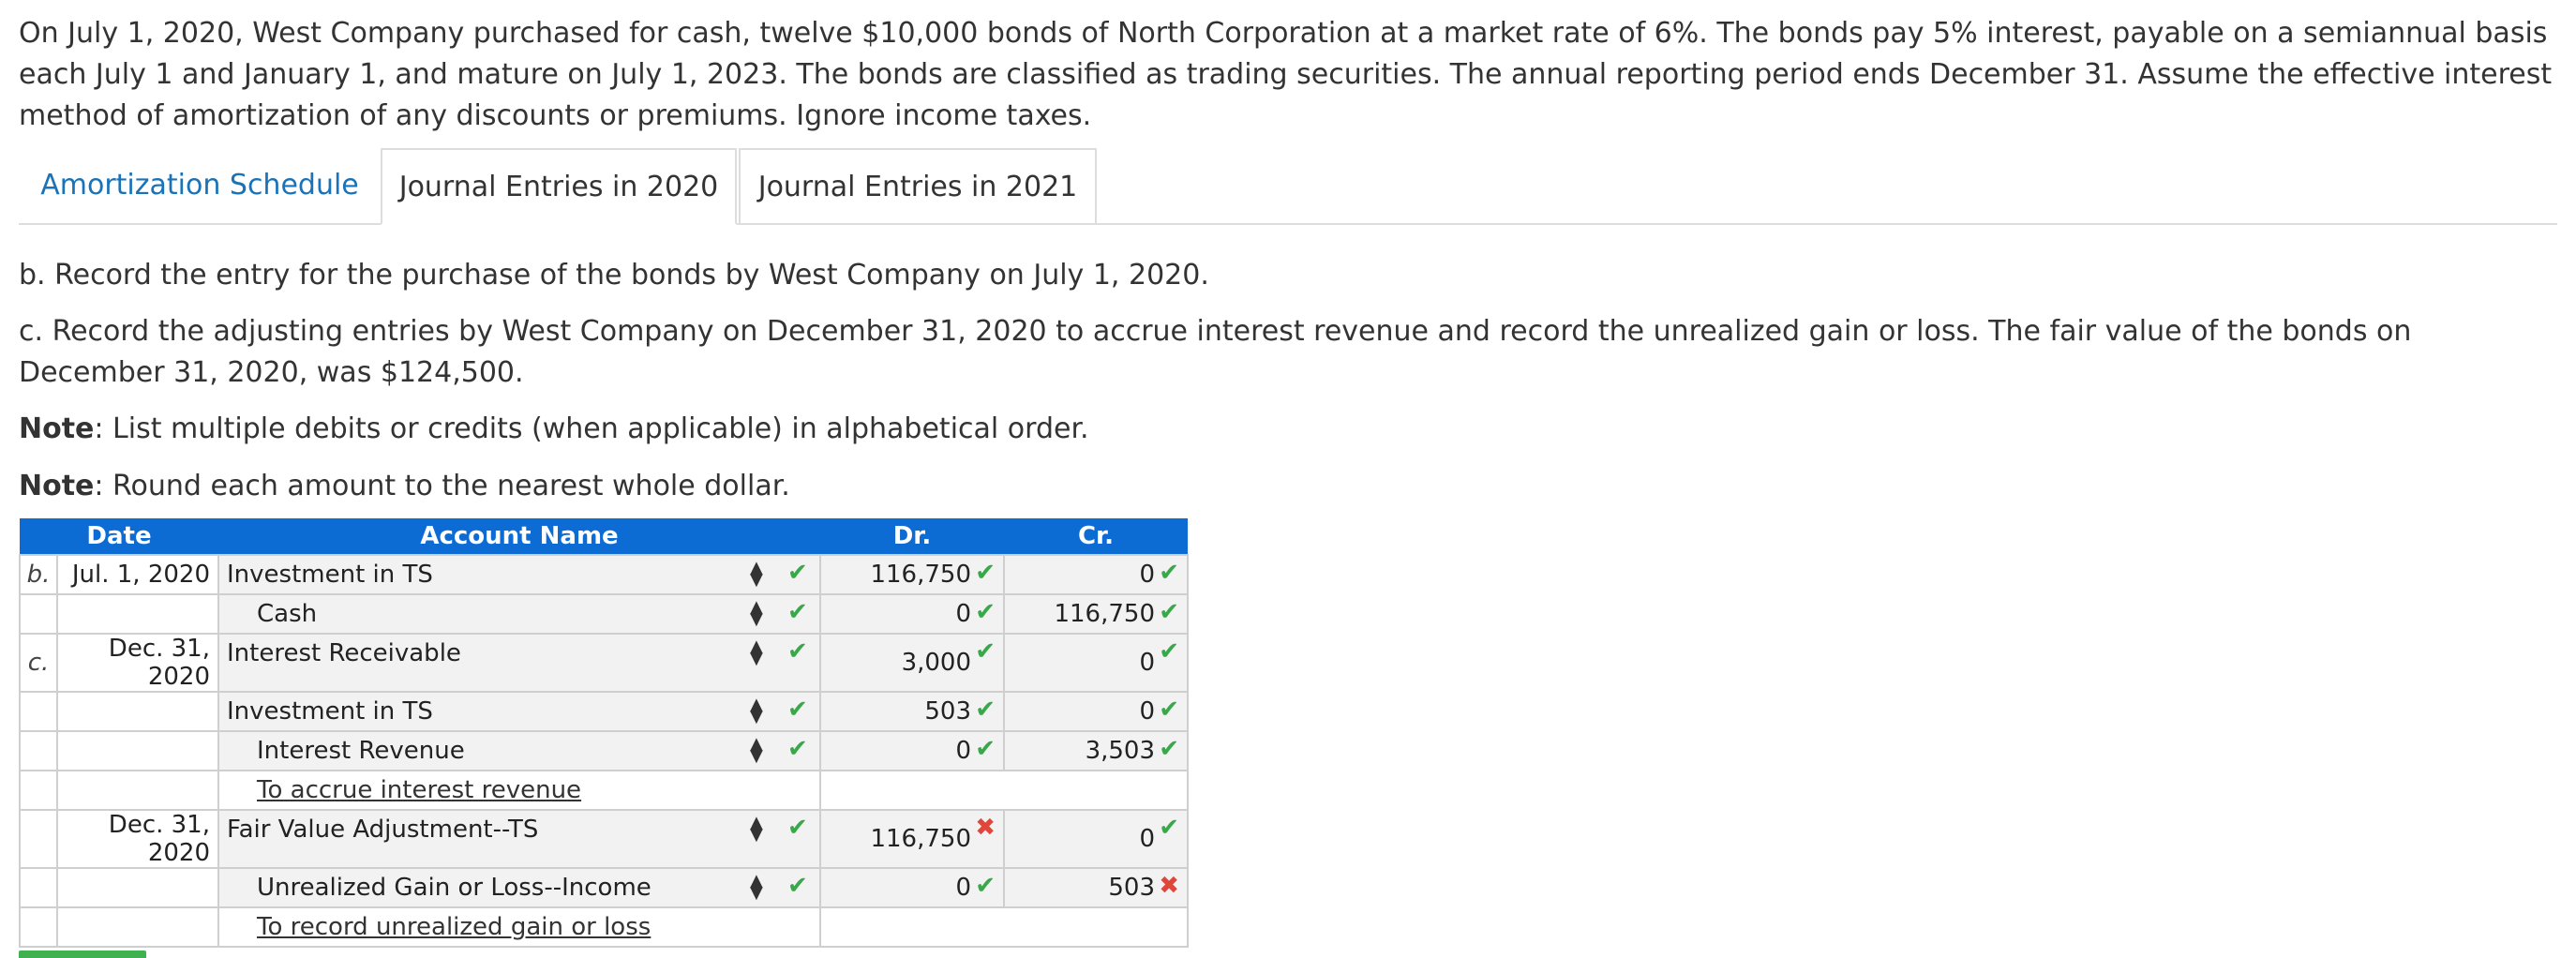  Describe the element at coordinates (1120, 751) in the screenshot. I see `credit-value: 3,503` at that location.